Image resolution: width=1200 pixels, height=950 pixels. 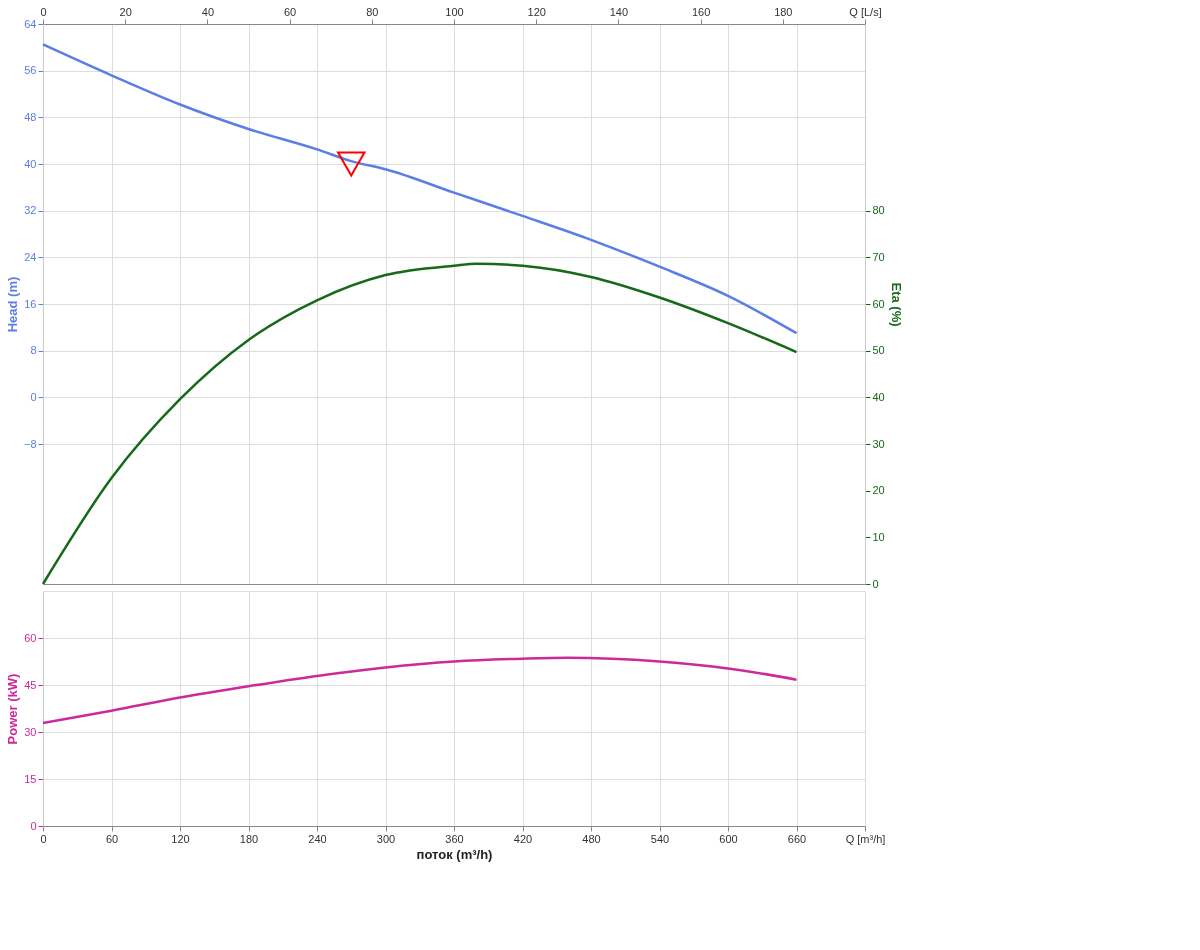 What do you see at coordinates (386, 838) in the screenshot?
I see `x-tick-label: 300` at bounding box center [386, 838].